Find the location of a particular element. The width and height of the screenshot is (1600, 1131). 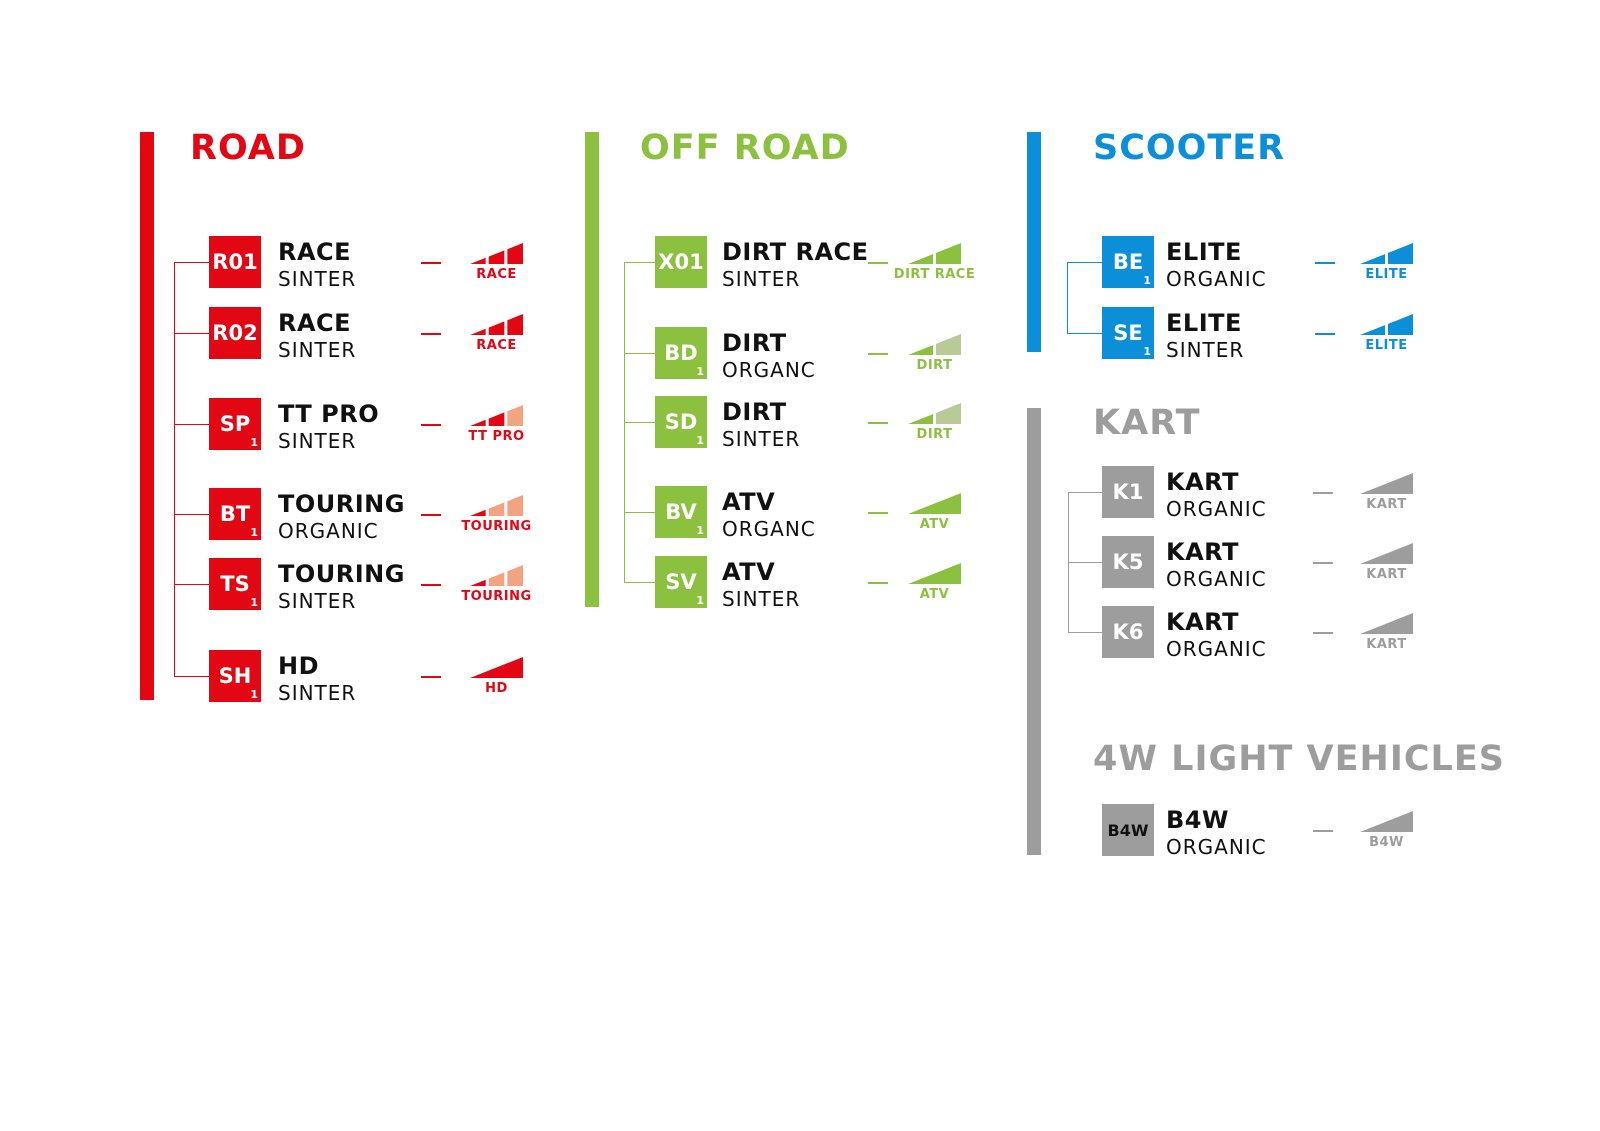

product-code-badge: SE 1 is located at coordinates (1128, 333).